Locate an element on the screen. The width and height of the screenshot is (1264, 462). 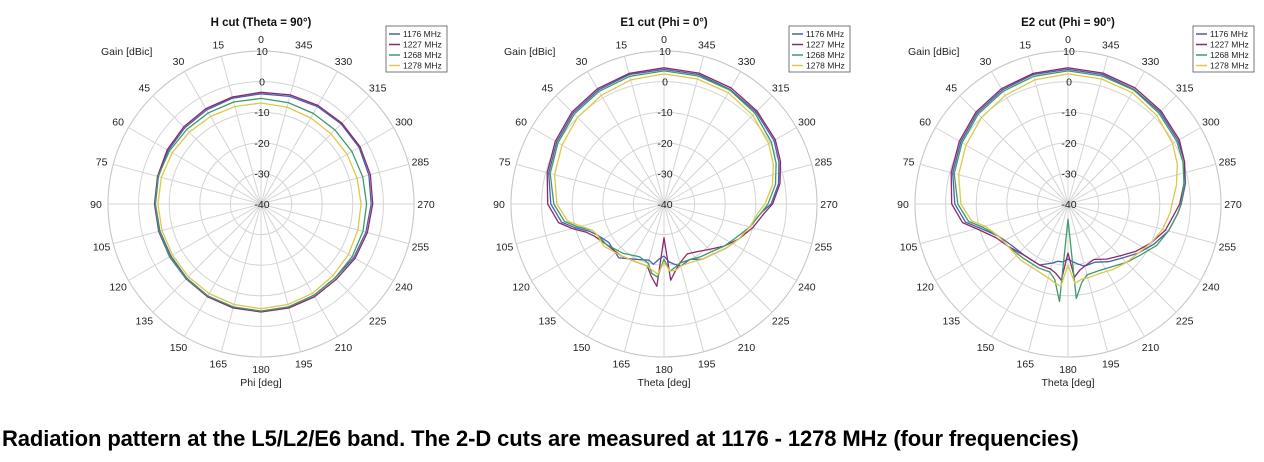
radial-tick-label: -30 is located at coordinates (261, 174).